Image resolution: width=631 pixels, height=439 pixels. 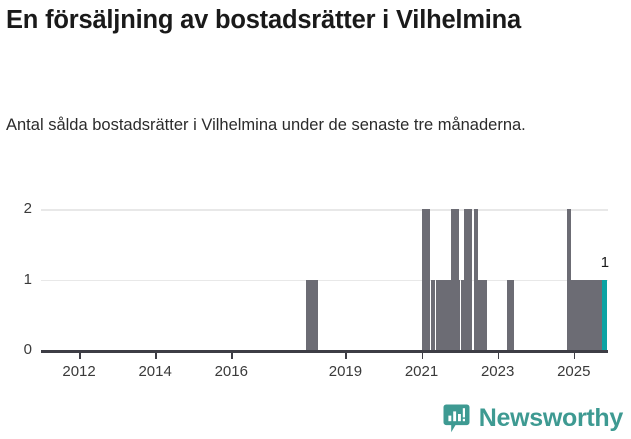 I want to click on x-tick-label: 2012, so click(x=79, y=371).